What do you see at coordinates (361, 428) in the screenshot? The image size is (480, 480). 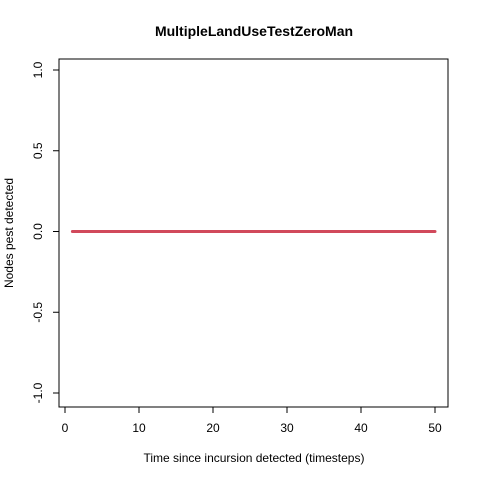 I see `x-tick-label: 40` at bounding box center [361, 428].